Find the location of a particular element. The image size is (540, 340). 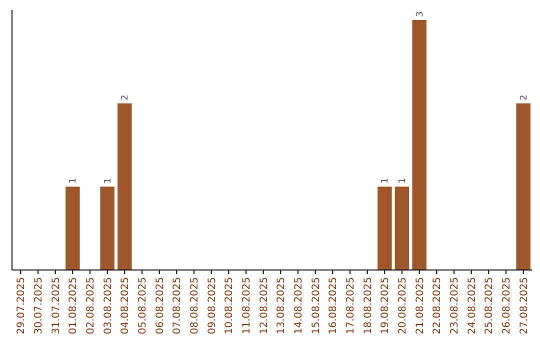

x-tick-label: 16.08.2025 is located at coordinates (334, 305).